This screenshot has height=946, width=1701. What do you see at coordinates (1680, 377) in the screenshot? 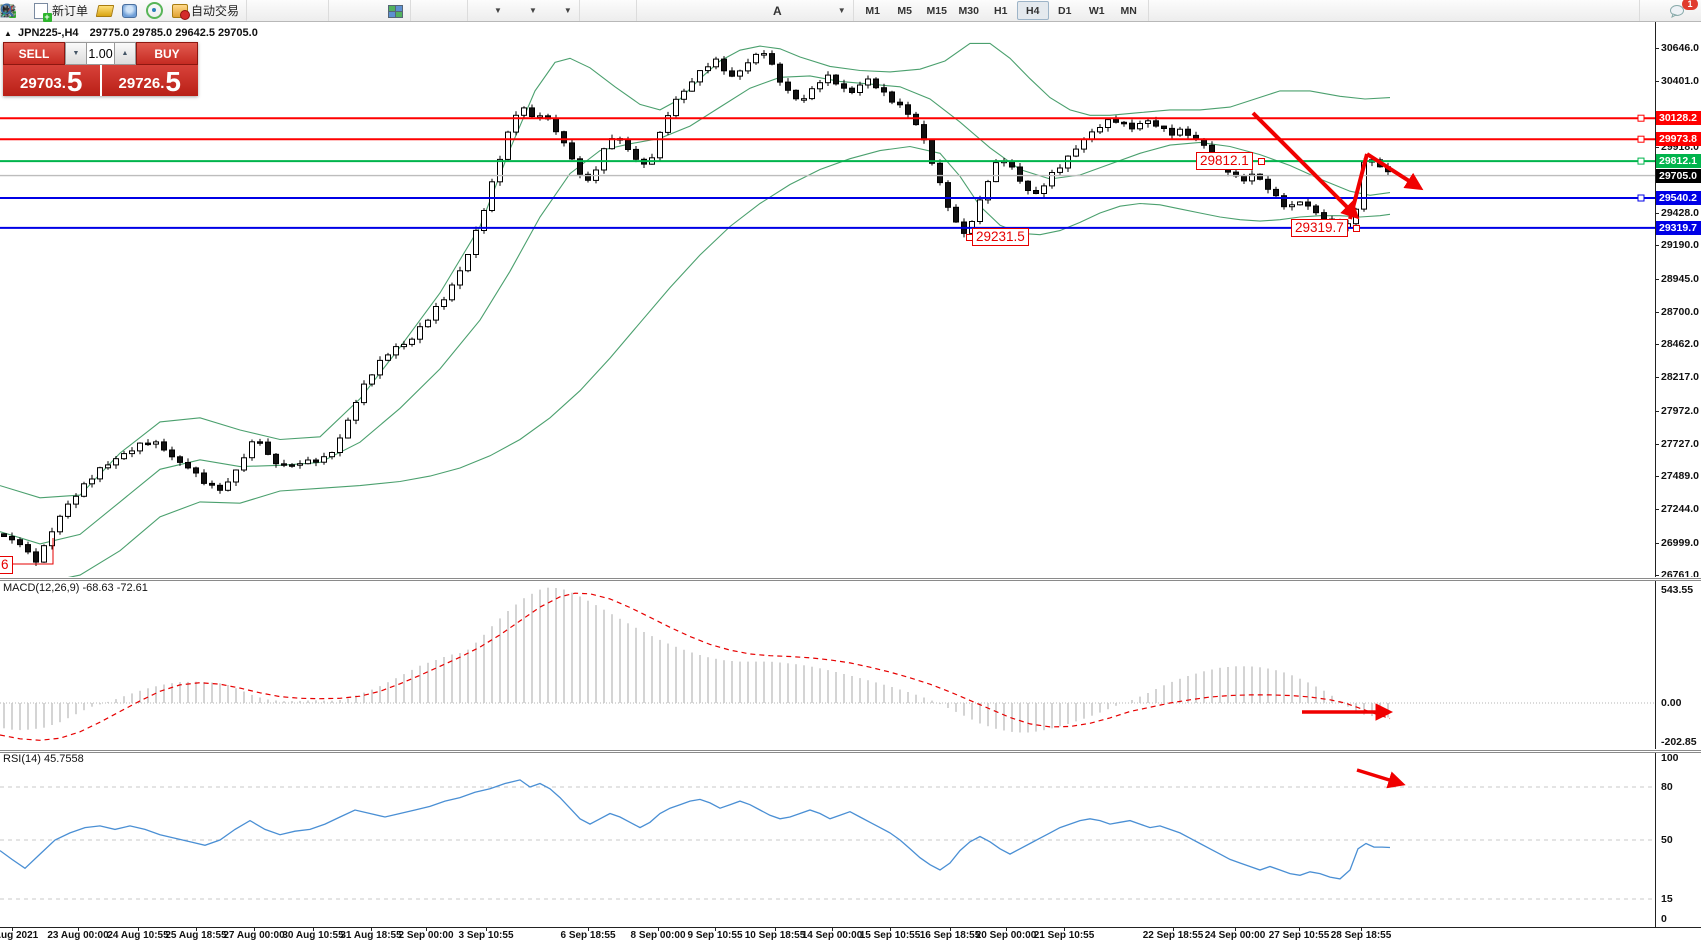
I see `price-tick-label: 28217.0` at bounding box center [1680, 377].